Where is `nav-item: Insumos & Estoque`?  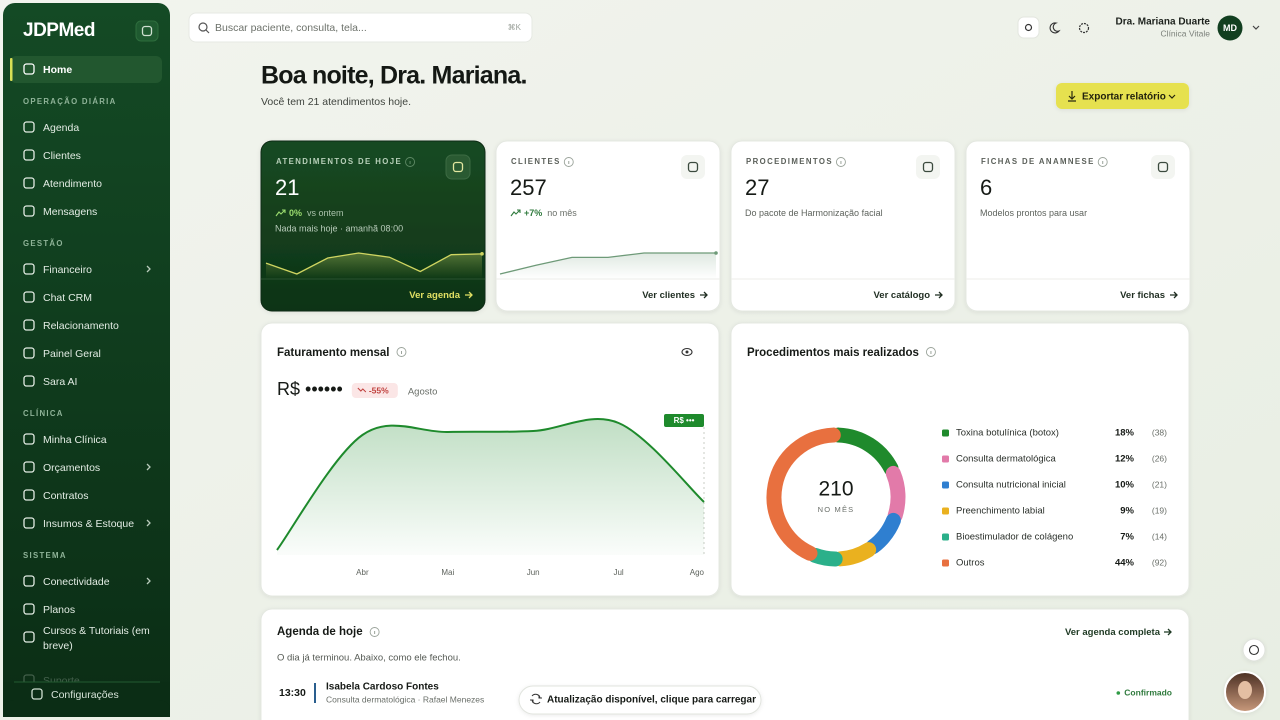
nav-item: Insumos & Estoque is located at coordinates (88, 524).